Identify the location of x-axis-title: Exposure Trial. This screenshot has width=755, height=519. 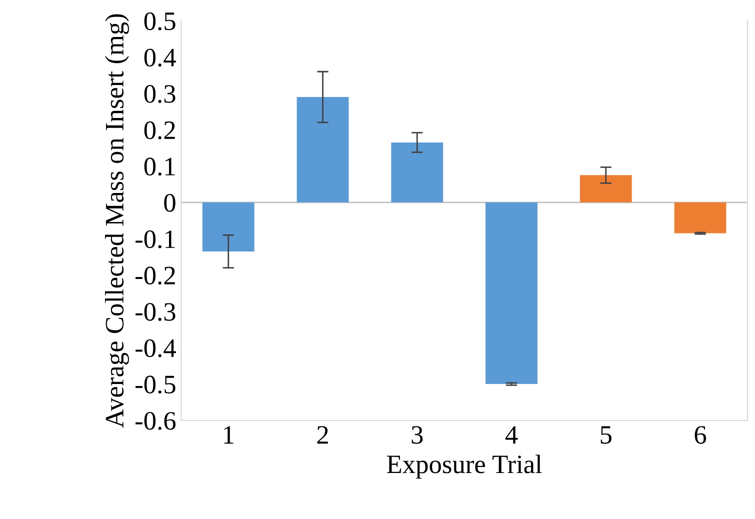
(464, 466).